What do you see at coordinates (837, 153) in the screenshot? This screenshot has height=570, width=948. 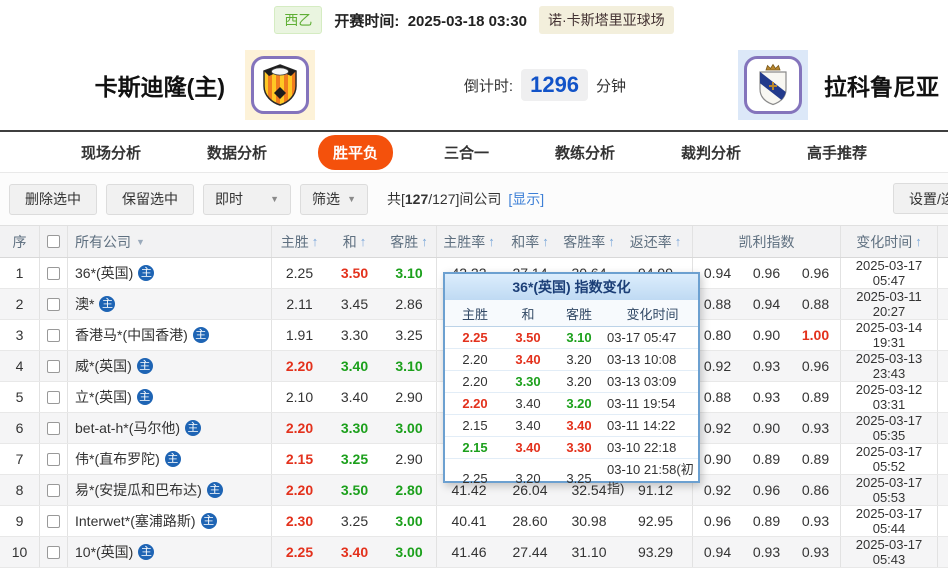 I see `tab-expert: 高手推荐` at bounding box center [837, 153].